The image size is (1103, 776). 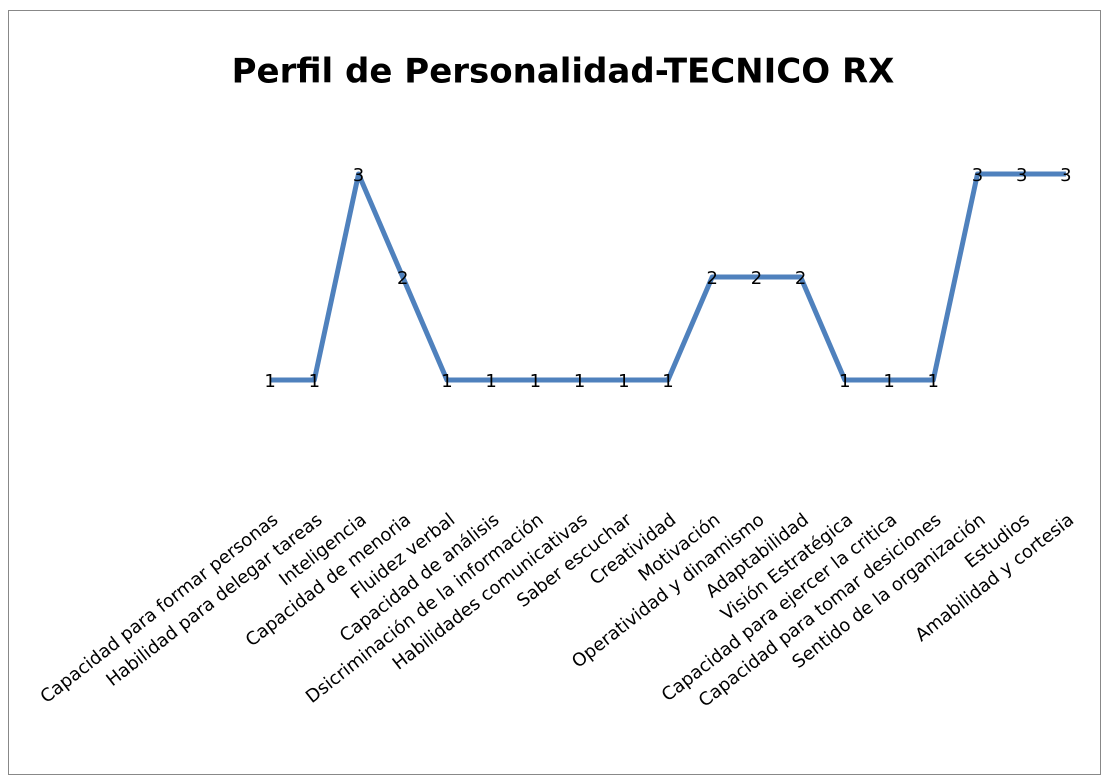 I want to click on chart-title: Perfil de Personalidad-TECNICO RX, so click(x=563, y=72).